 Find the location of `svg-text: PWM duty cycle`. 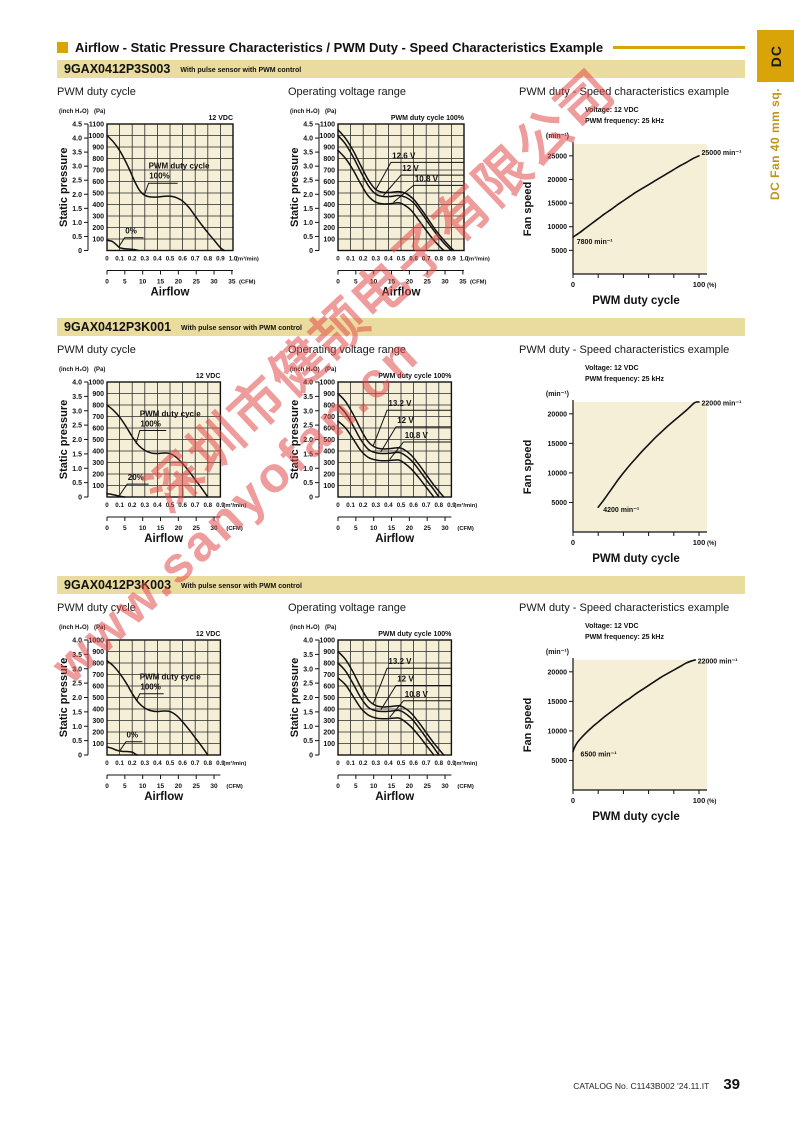

svg-text: PWM duty cycle is located at coordinates (179, 165).